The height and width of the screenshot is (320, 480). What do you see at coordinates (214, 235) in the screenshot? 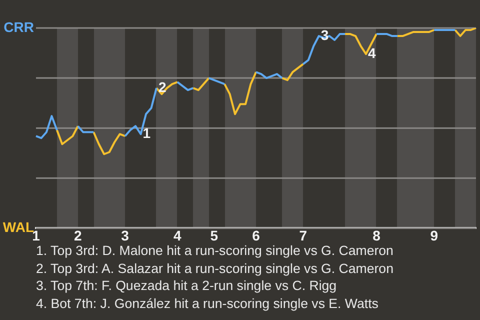
I see `x-tick-label: 5` at bounding box center [214, 235].